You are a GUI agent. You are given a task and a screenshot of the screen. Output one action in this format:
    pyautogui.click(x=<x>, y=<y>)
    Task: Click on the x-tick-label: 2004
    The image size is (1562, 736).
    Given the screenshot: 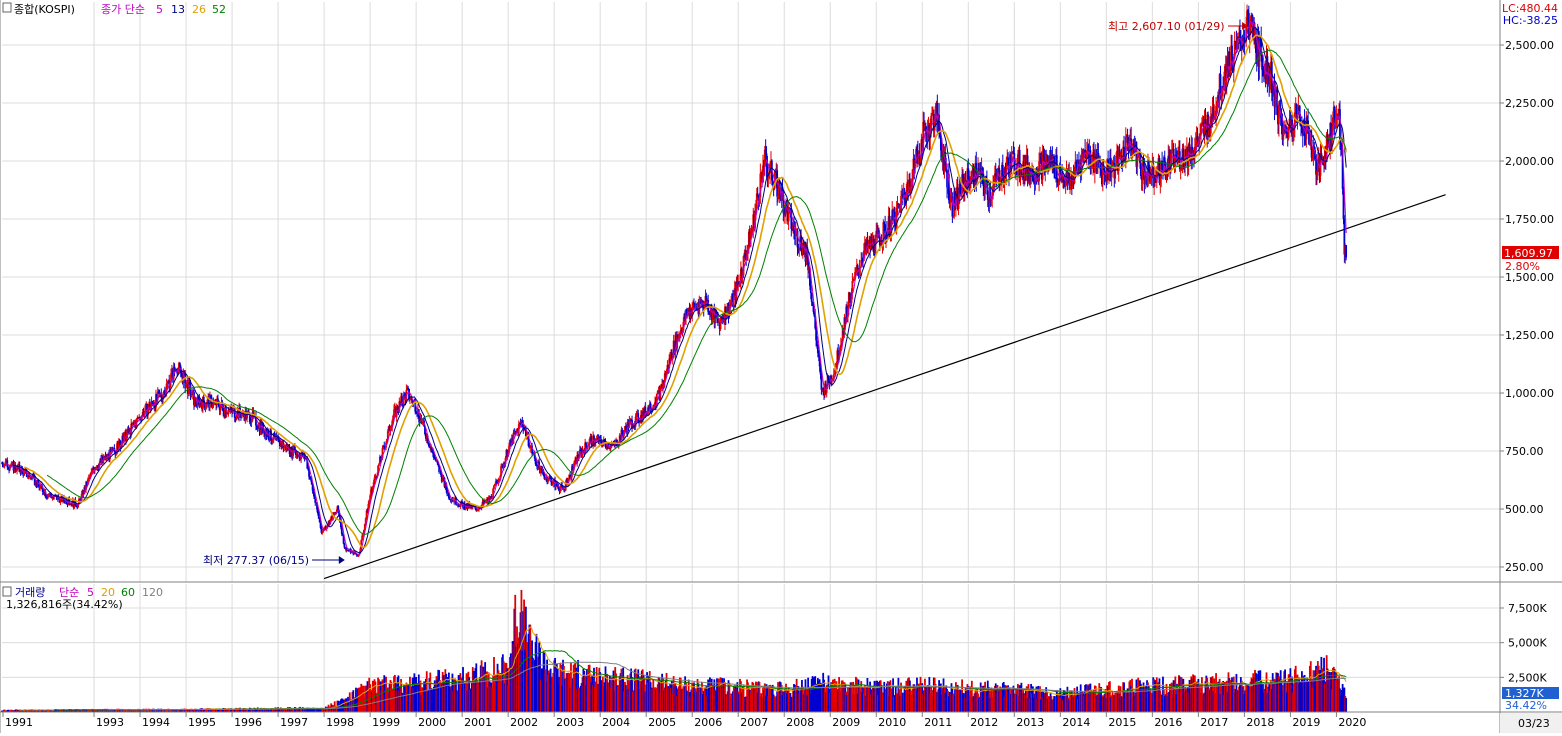 What is the action you would take?
    pyautogui.click(x=616, y=722)
    